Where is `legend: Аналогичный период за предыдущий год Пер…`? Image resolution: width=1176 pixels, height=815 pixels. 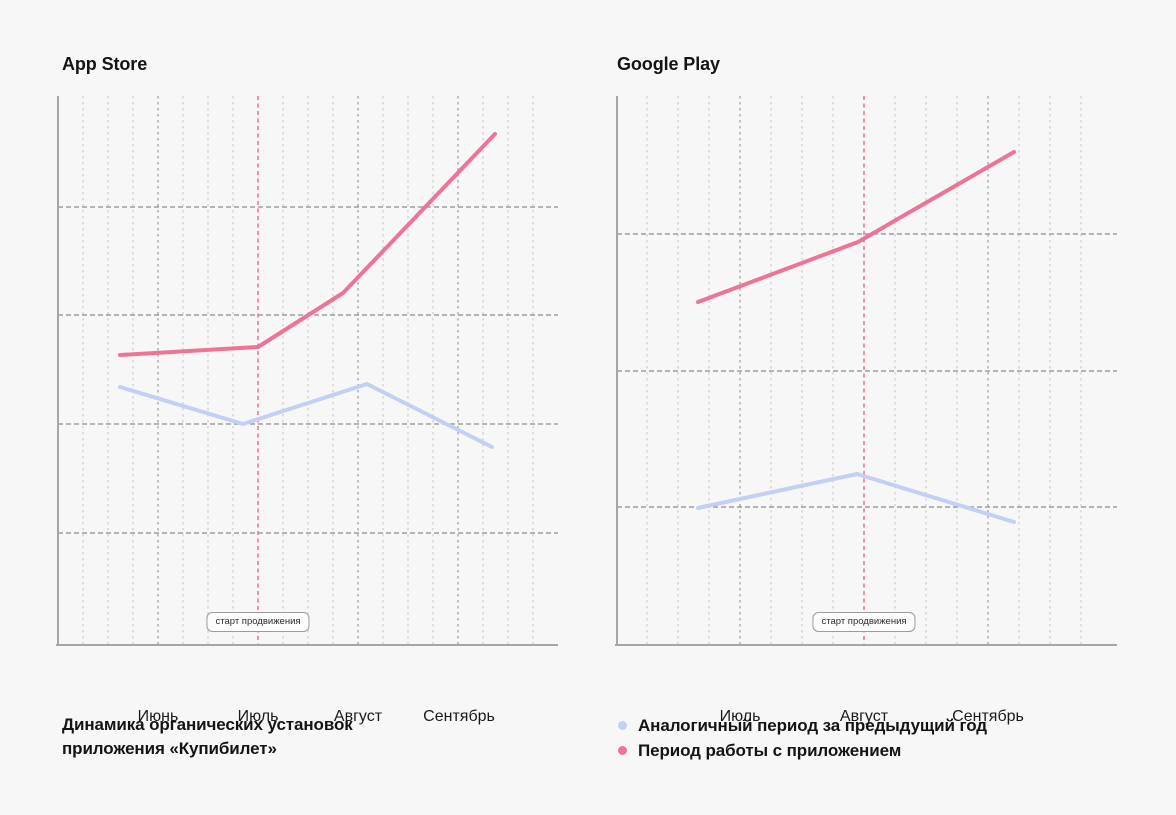 legend: Аналогичный период за предыдущий год Пер… is located at coordinates (802, 738).